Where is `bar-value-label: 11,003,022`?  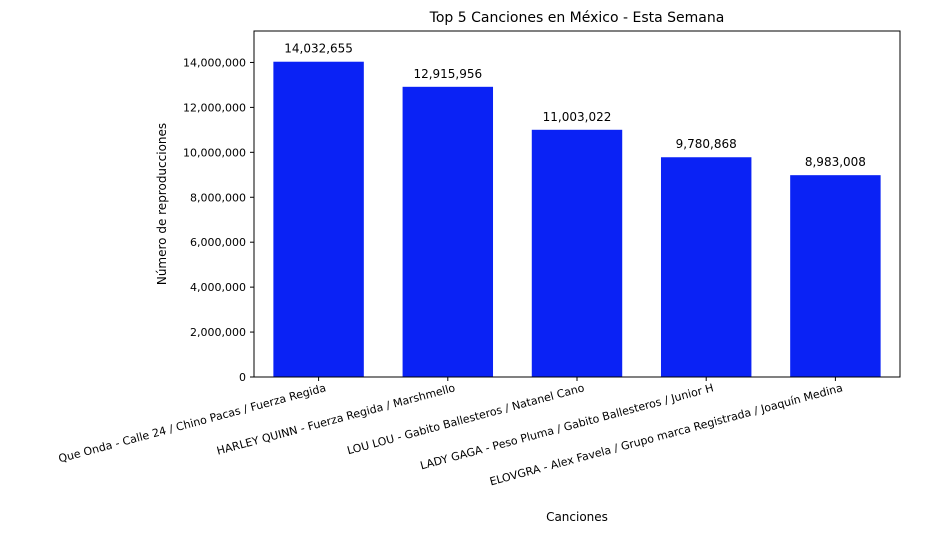 bar-value-label: 11,003,022 is located at coordinates (577, 117).